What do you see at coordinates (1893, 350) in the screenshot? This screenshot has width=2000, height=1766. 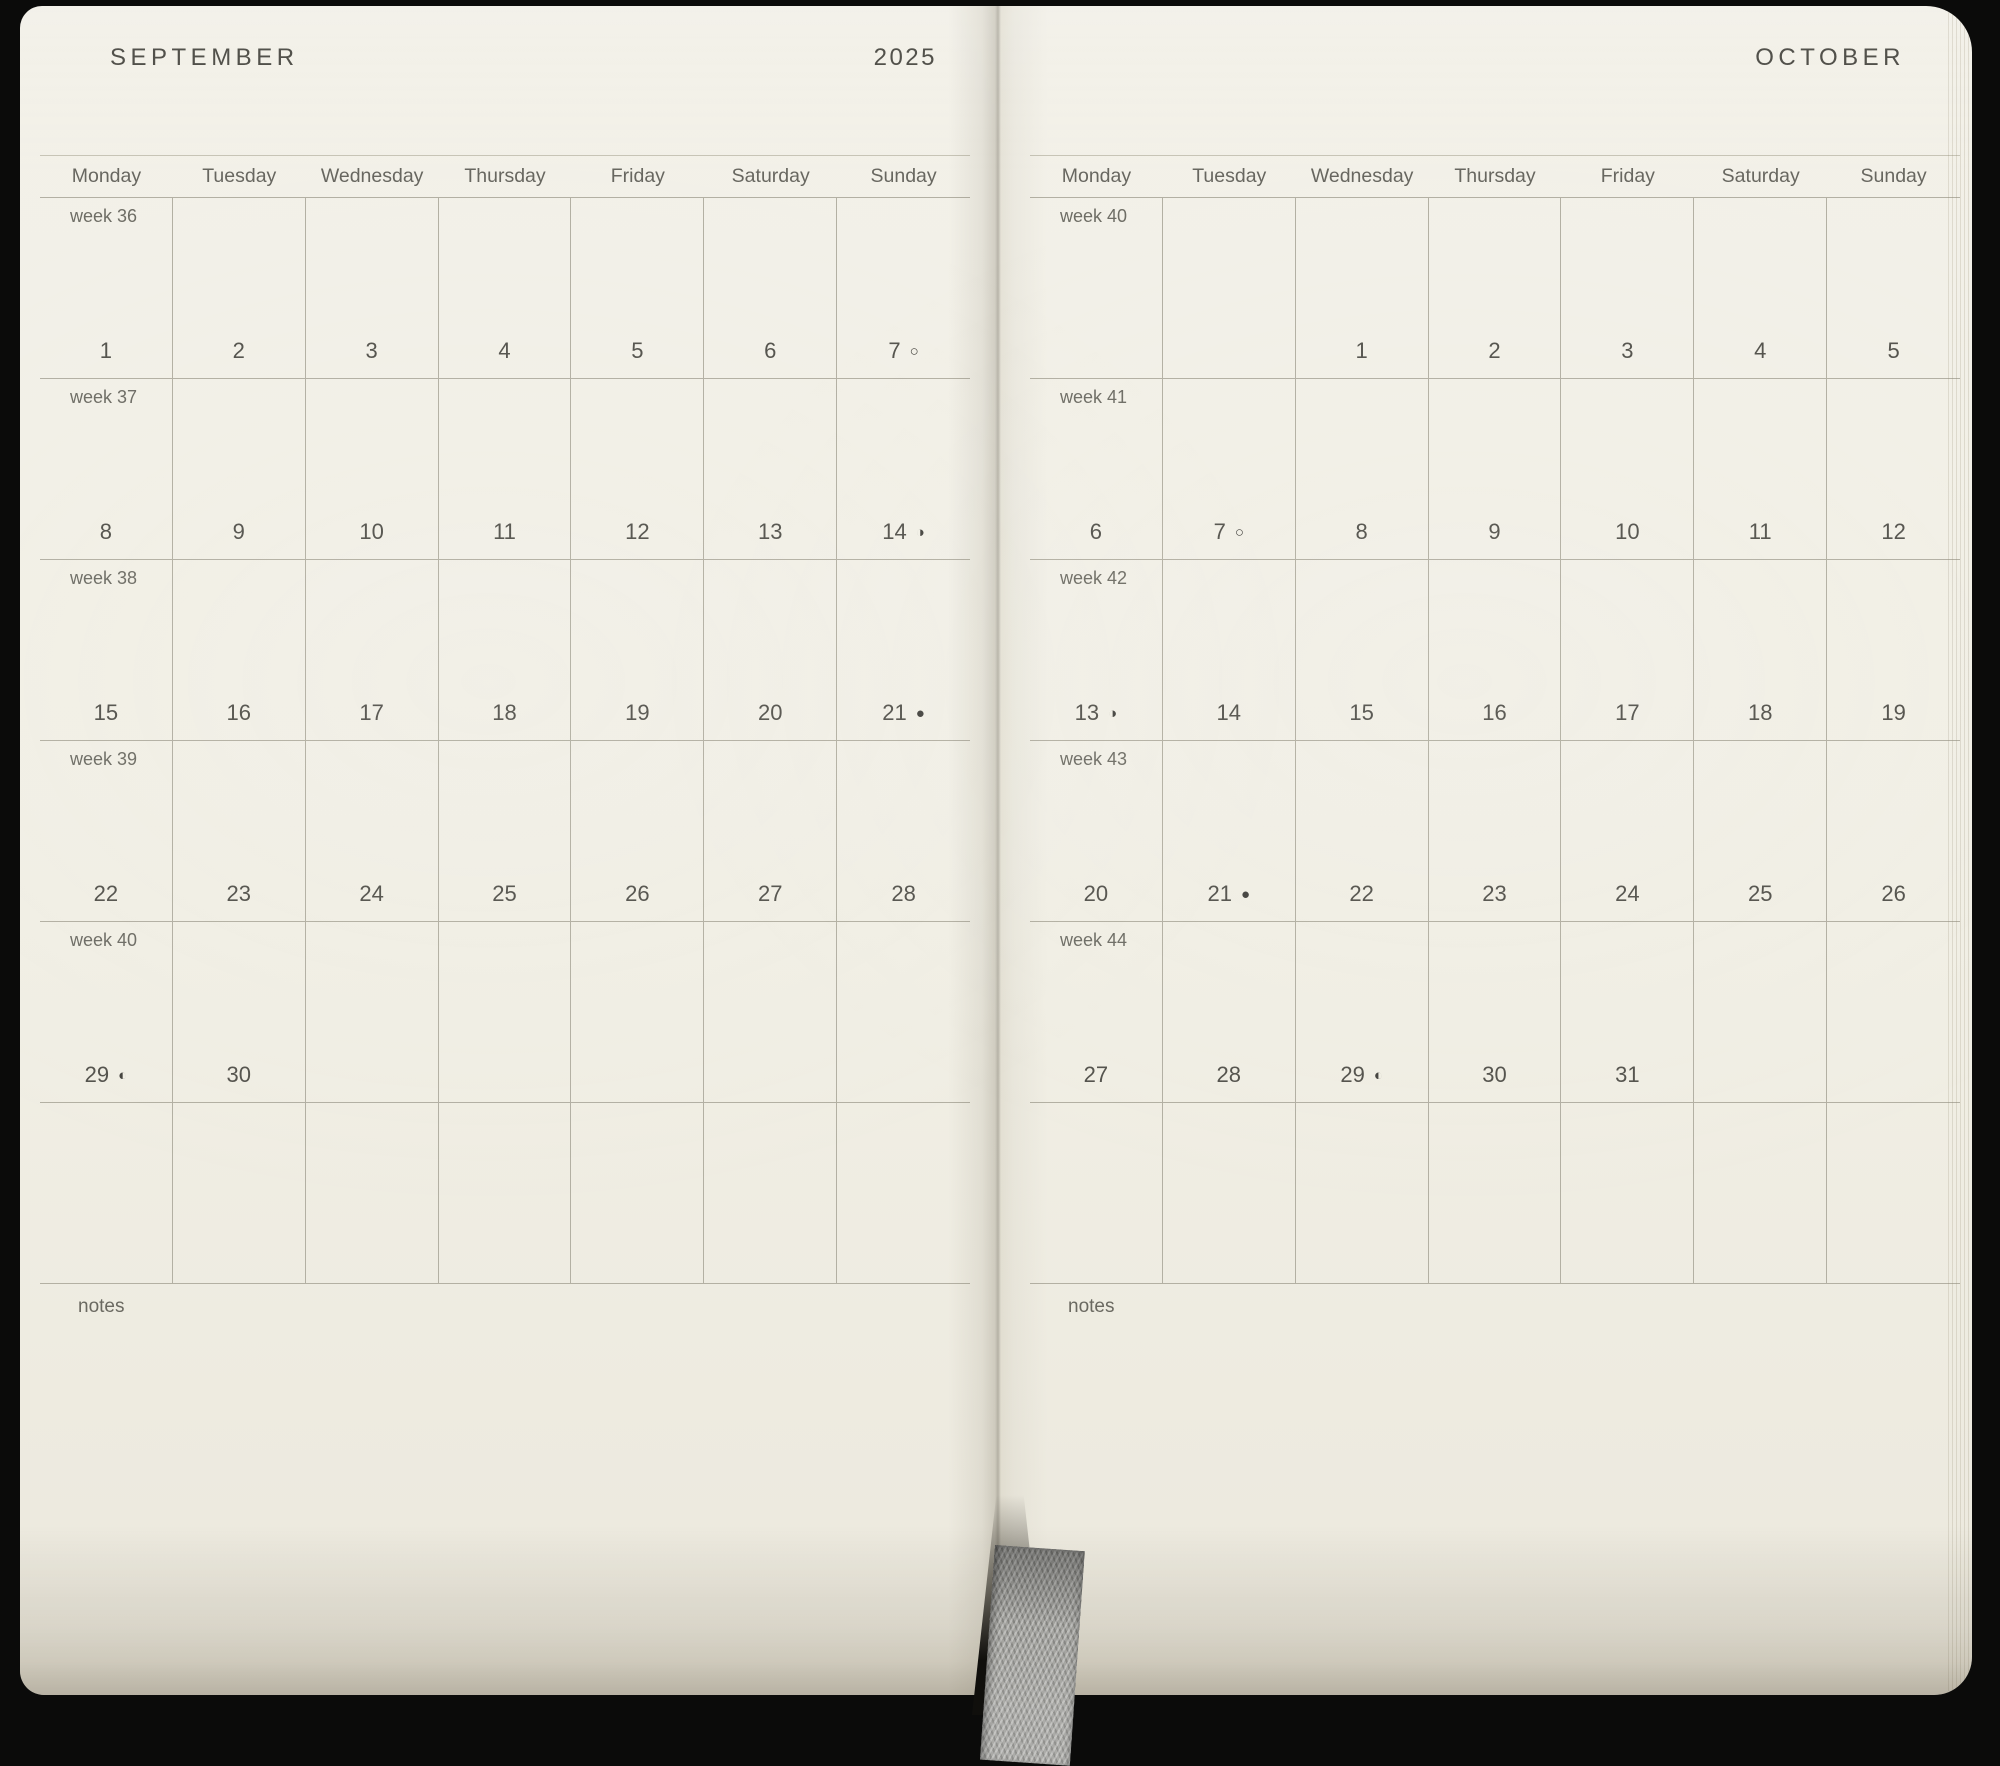 I see `day-number: 5` at bounding box center [1893, 350].